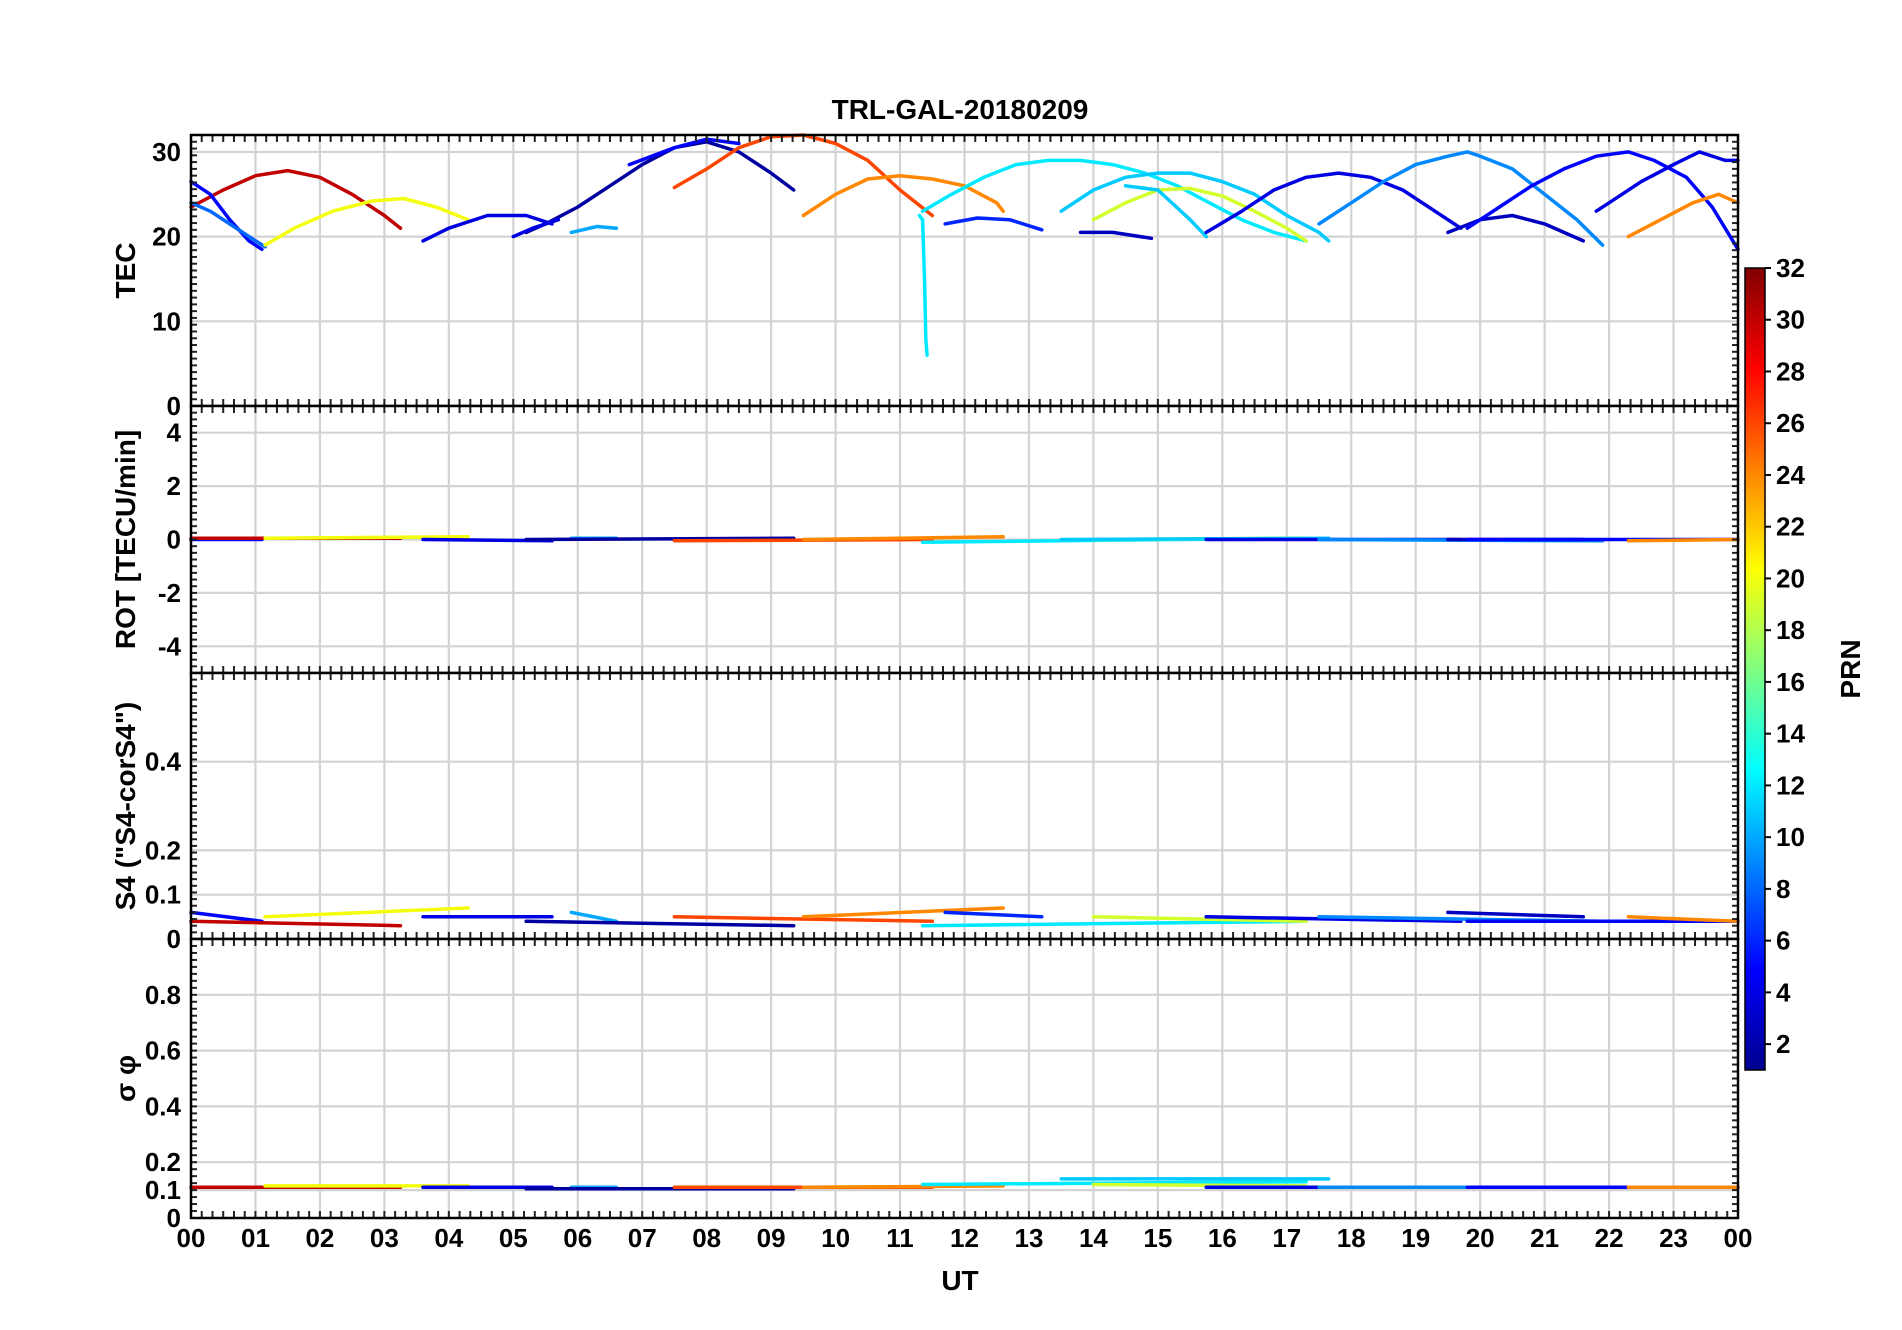 This screenshot has width=1902, height=1330. What do you see at coordinates (1790, 475) in the screenshot?
I see `colorbar-tick-label: 24` at bounding box center [1790, 475].